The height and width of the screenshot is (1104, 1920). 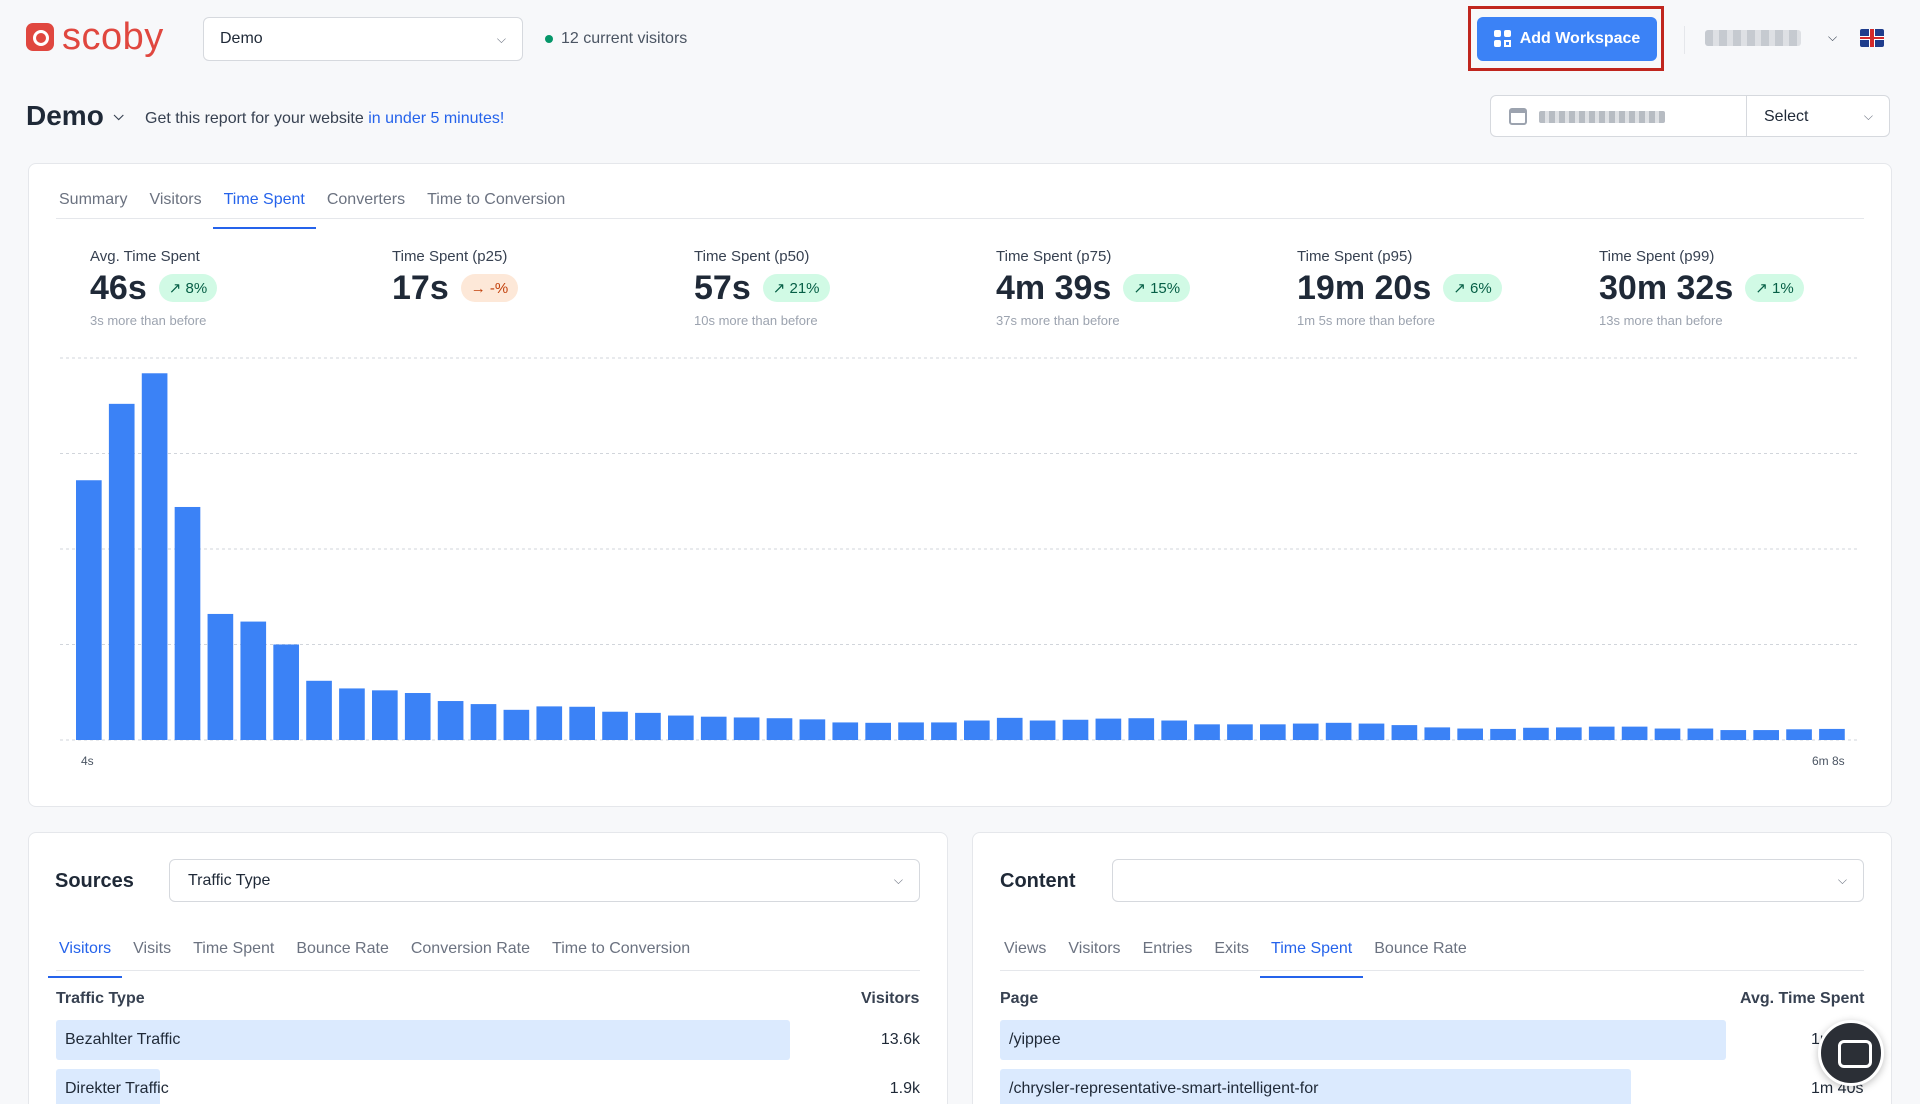 What do you see at coordinates (75, 116) in the screenshot?
I see `page-title: Demo ⌵` at bounding box center [75, 116].